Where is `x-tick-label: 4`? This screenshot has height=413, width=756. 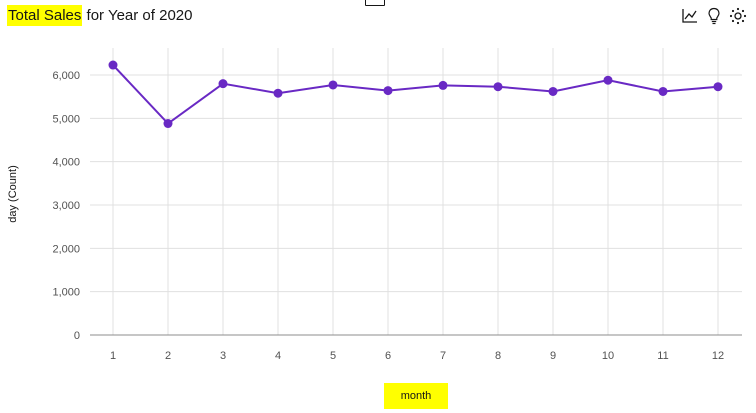
x-tick-label: 4 is located at coordinates (278, 356).